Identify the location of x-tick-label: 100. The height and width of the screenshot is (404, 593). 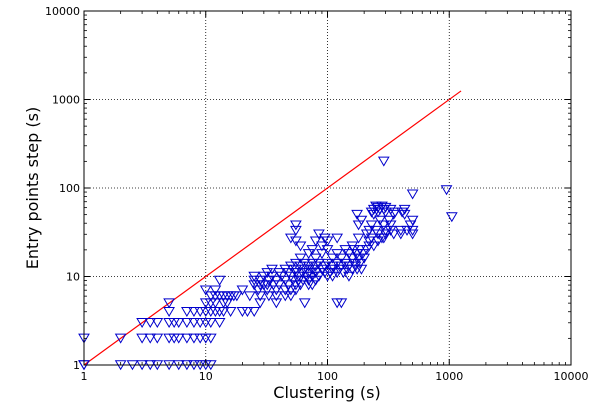
(327, 376).